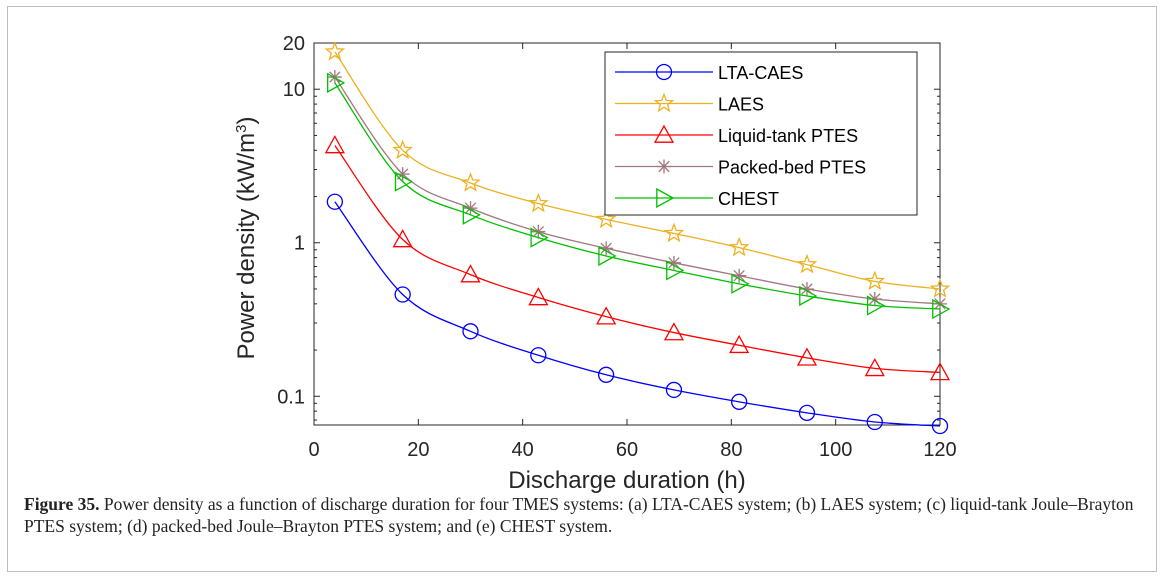 The image size is (1166, 582). Describe the element at coordinates (294, 90) in the screenshot. I see `y-tick-label: 10` at that location.